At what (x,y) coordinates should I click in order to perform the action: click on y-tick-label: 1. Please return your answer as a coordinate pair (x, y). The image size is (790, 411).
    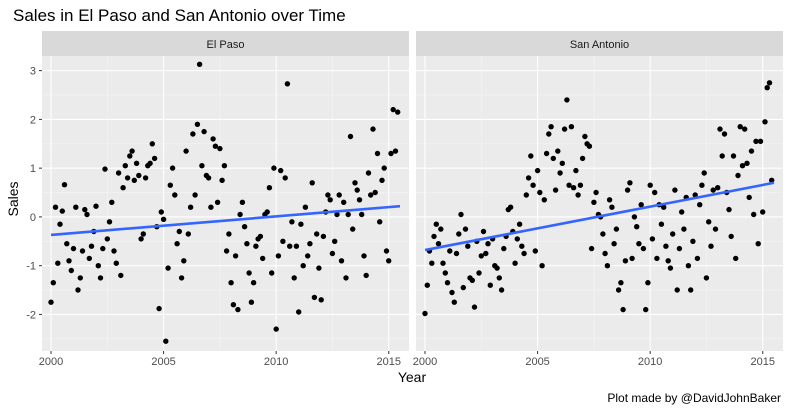
    Looking at the image, I should click on (33, 169).